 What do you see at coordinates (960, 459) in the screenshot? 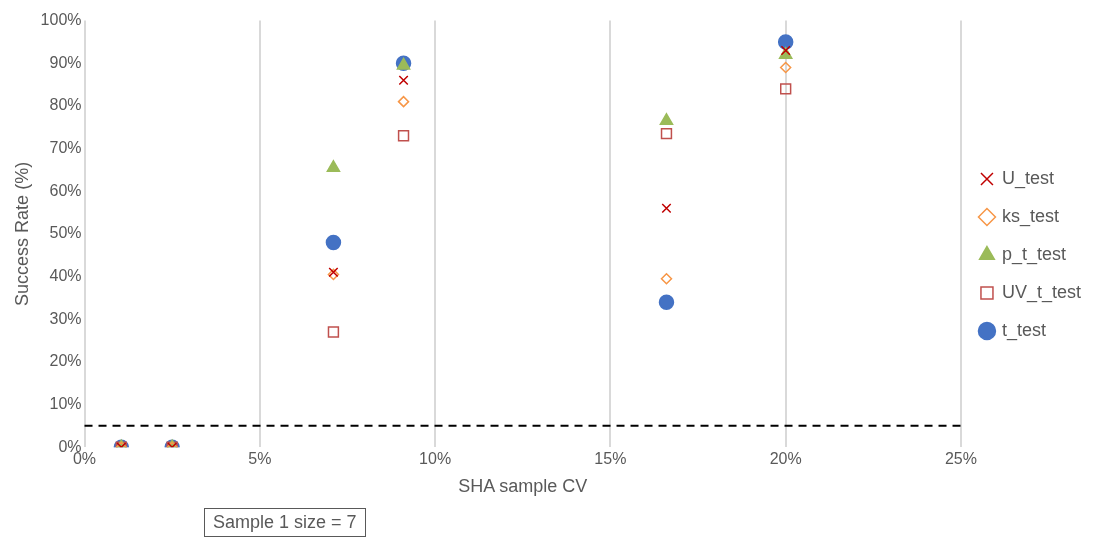
I see `x-tick-label: 25%` at bounding box center [960, 459].